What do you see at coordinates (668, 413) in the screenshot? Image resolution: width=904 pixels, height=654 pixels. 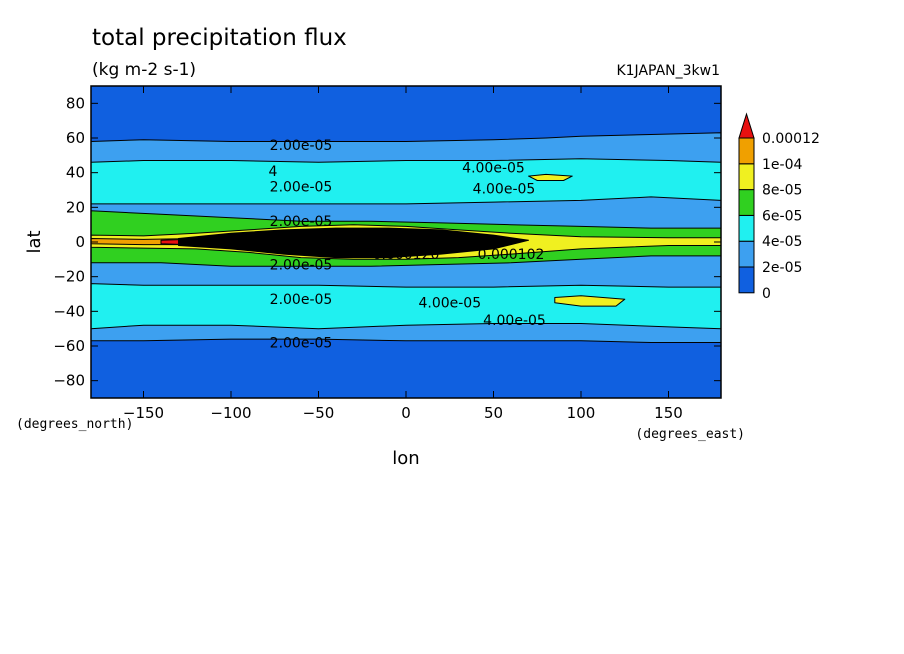 I see `x-tick-label: 150` at bounding box center [668, 413].